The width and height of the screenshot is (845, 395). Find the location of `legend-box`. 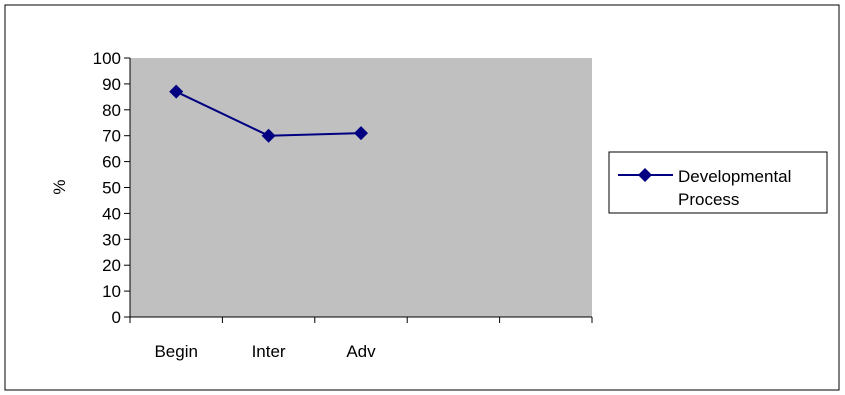

legend-box is located at coordinates (718, 182).